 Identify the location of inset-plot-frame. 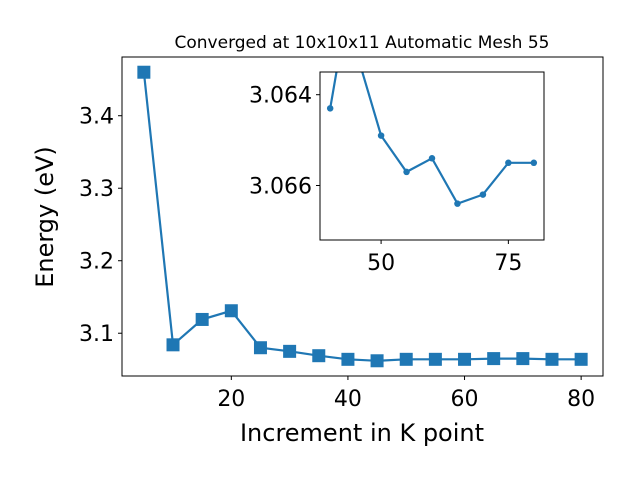
(432, 156).